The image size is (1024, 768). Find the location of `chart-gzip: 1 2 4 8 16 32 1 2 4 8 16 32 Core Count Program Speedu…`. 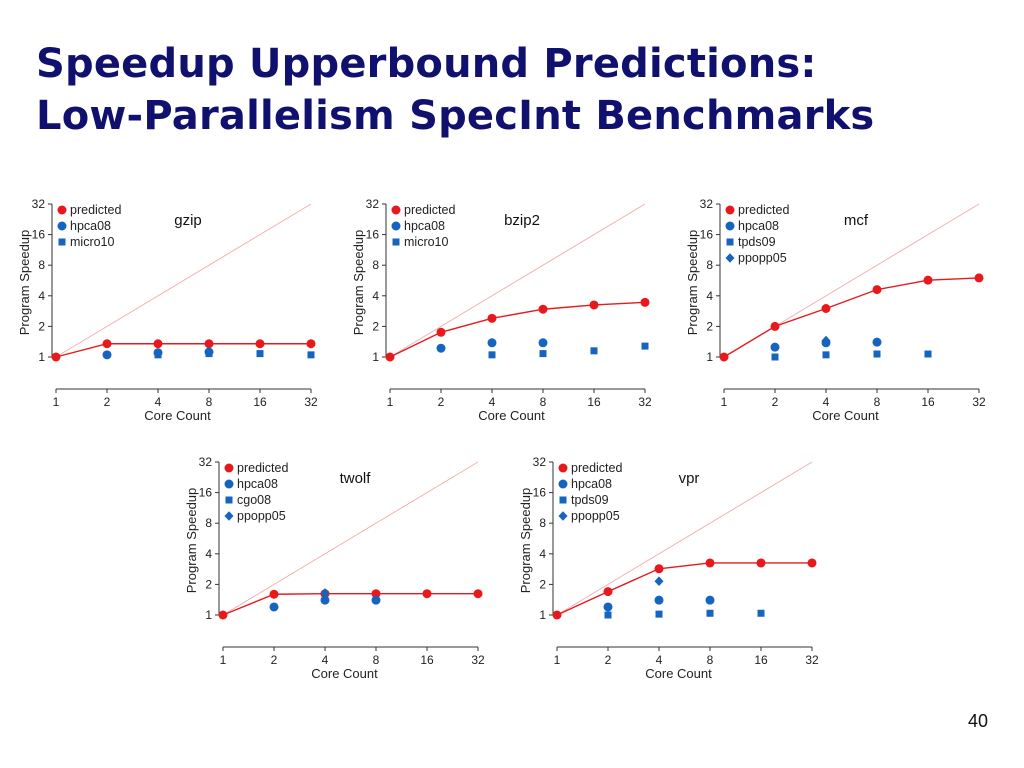

chart-gzip: 1 2 4 8 16 32 1 2 4 8 16 32 Core Count Program Speedu… is located at coordinates (167, 310).